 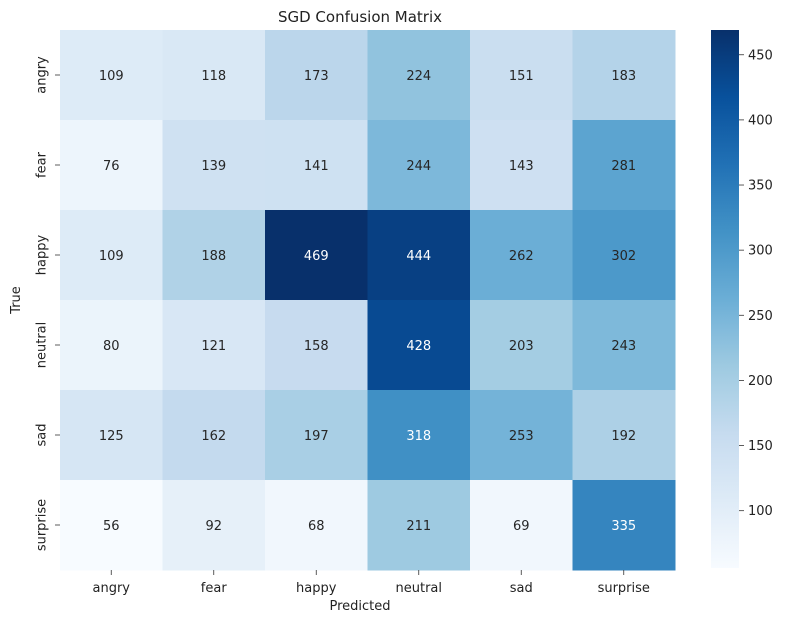 I want to click on colorbar-tick-label: 150, so click(x=760, y=446).